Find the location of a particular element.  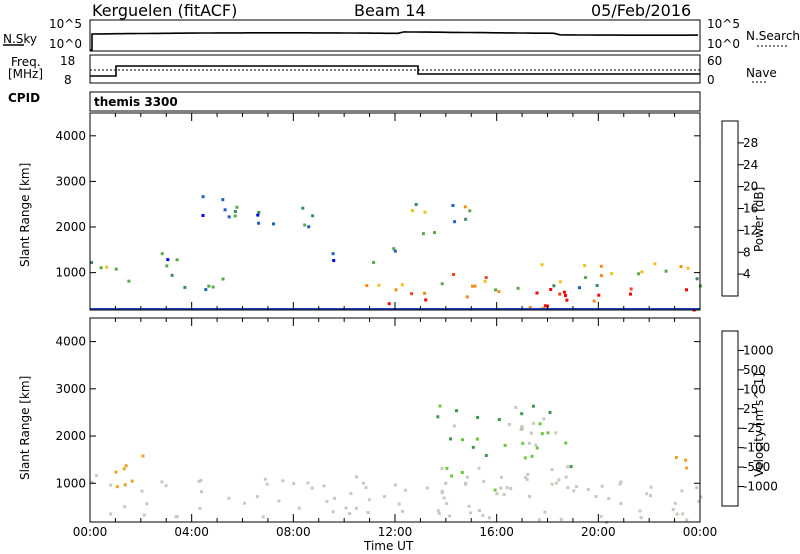

velocity-colorbar-label: Velocity [m s^-1] is located at coordinates (759, 424).